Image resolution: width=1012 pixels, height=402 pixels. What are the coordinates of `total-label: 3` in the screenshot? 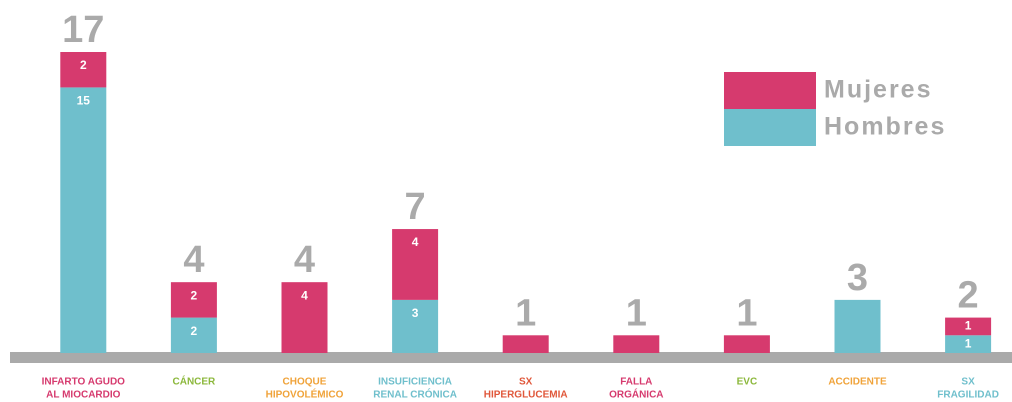 It's located at (857, 278).